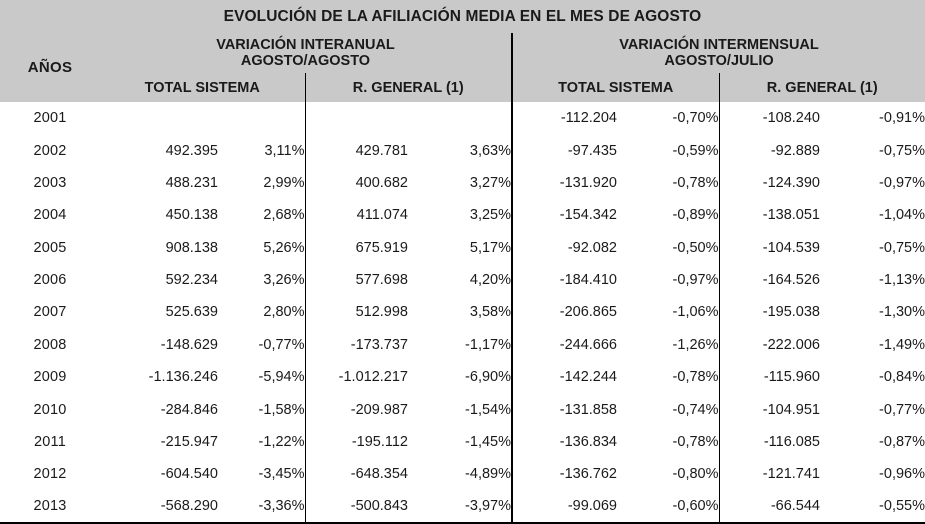  I want to click on cell-im-ts-abs: -131.920, so click(564, 183).